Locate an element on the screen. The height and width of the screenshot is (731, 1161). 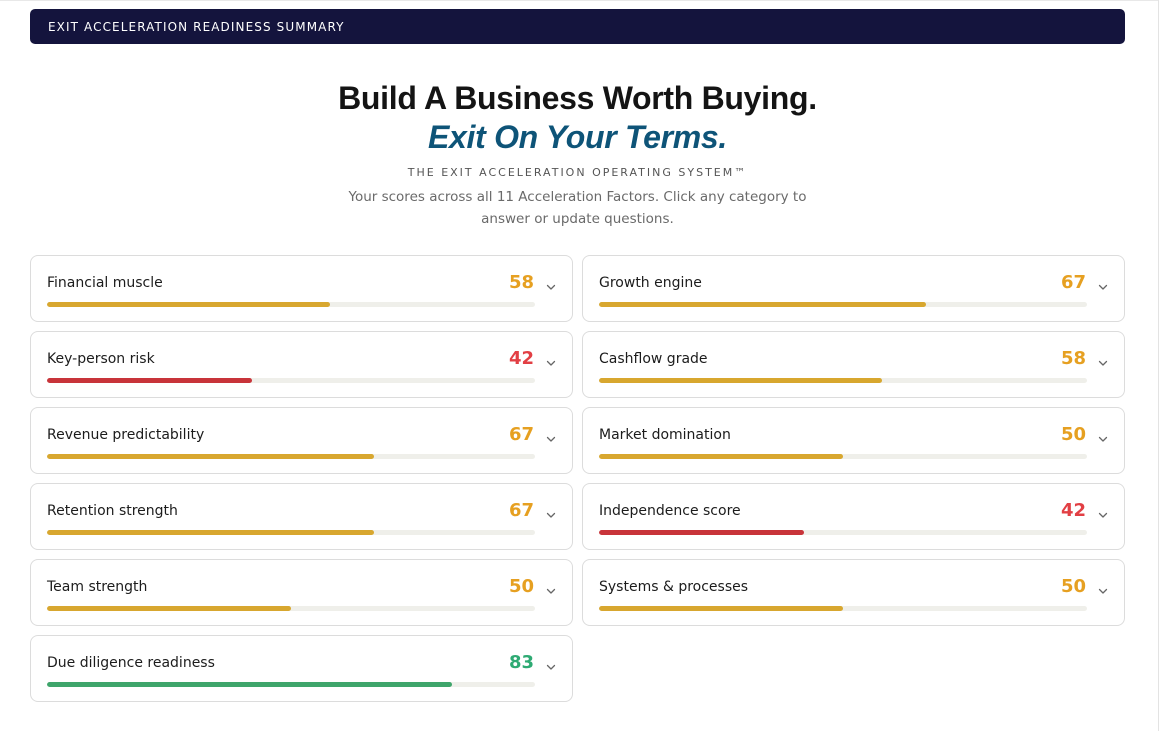
top-divider is located at coordinates (579, 0).